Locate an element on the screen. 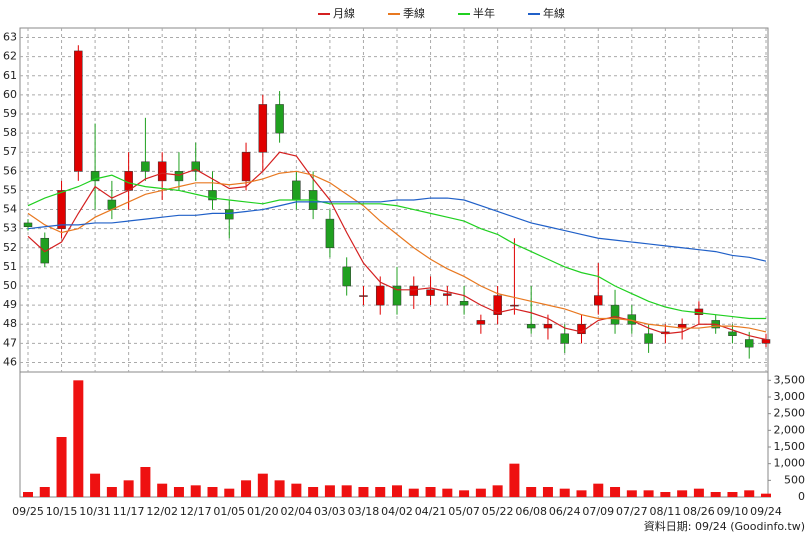  y2-tick-label: 2,000 is located at coordinates (790, 429).